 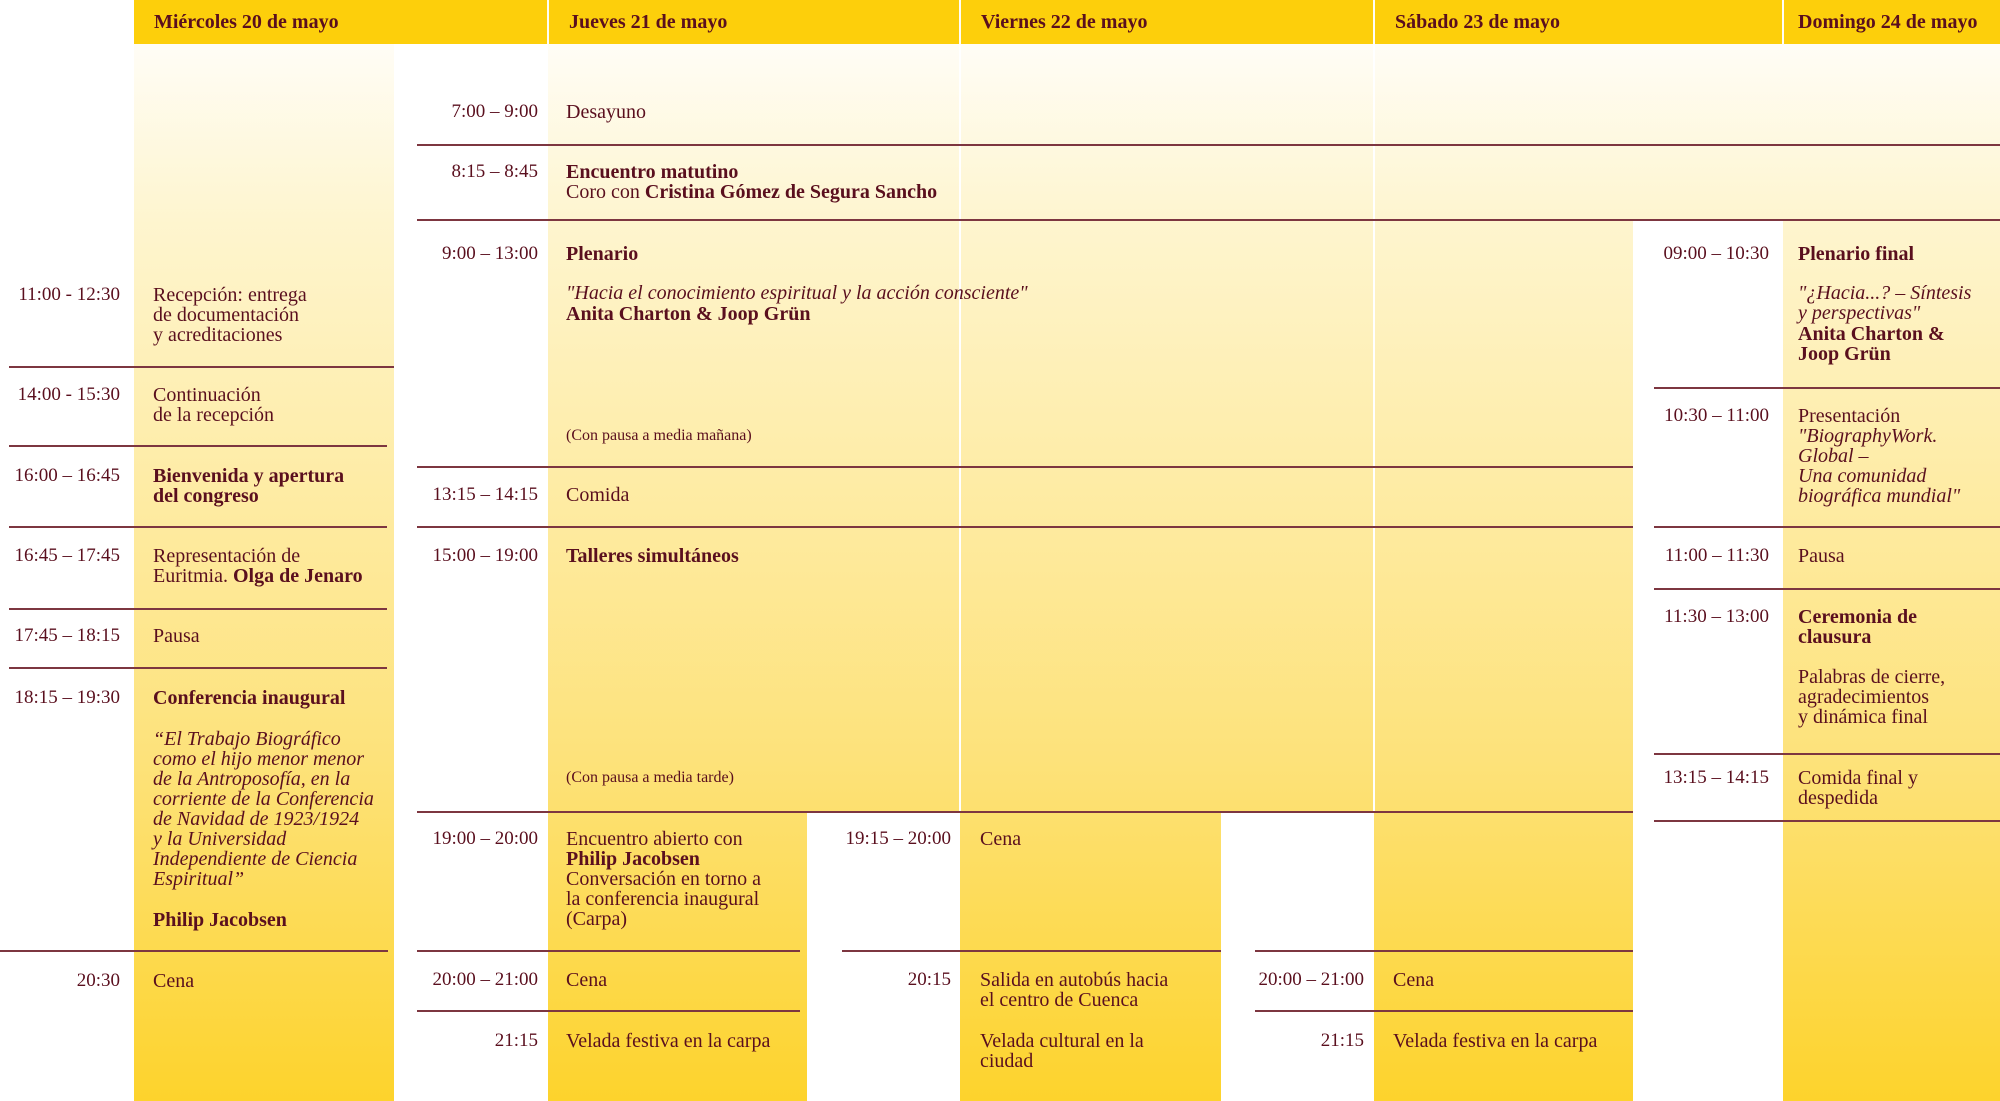 What do you see at coordinates (1167, 22) in the screenshot?
I see `day-header-friday: Viernes 22 de mayo` at bounding box center [1167, 22].